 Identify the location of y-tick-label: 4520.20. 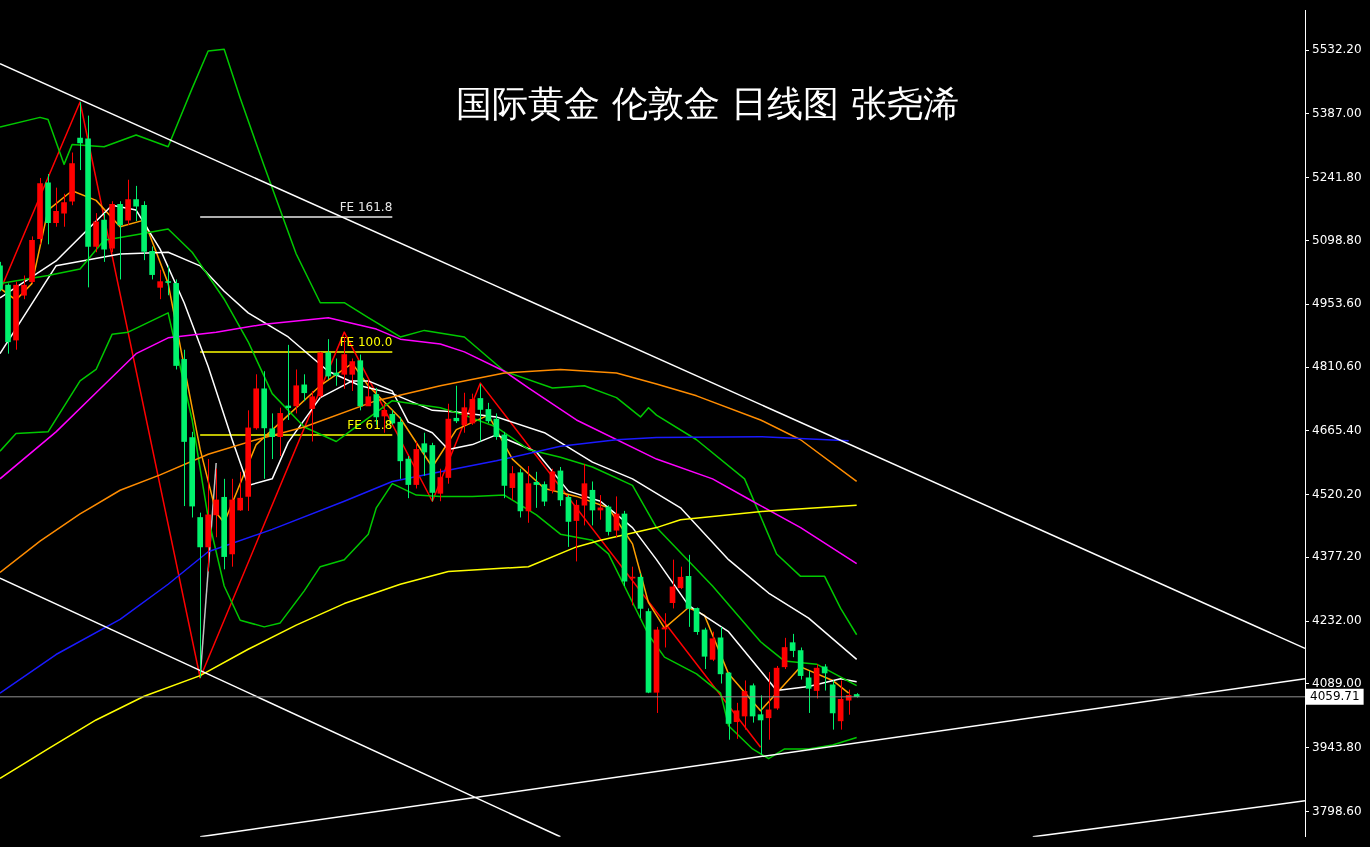
(1337, 493).